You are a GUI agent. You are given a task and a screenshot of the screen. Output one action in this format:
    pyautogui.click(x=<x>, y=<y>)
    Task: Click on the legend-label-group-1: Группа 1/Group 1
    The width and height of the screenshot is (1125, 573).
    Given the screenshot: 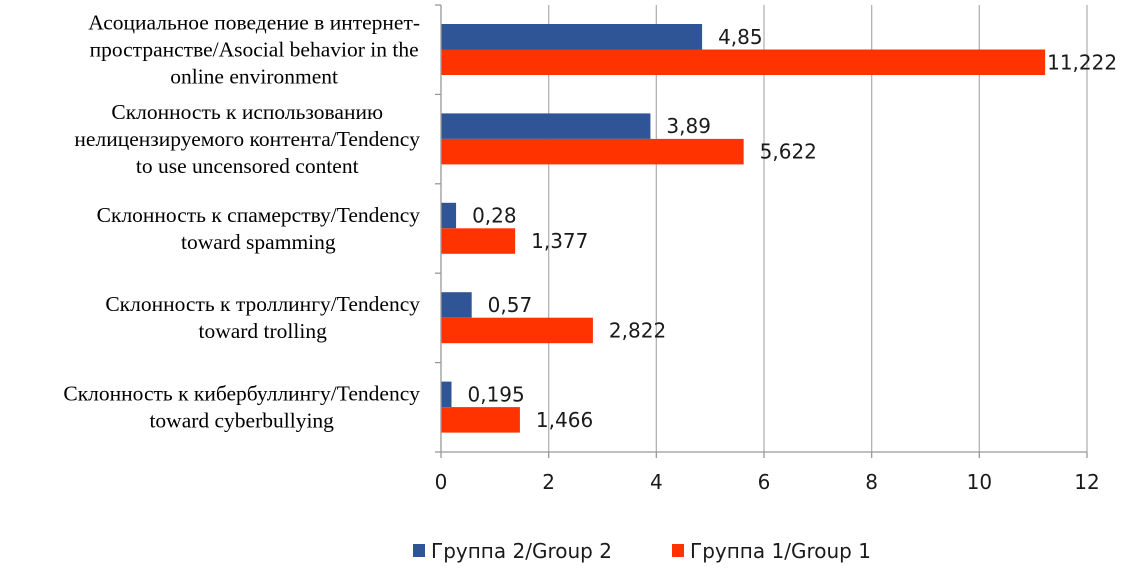 What is the action you would take?
    pyautogui.click(x=780, y=551)
    